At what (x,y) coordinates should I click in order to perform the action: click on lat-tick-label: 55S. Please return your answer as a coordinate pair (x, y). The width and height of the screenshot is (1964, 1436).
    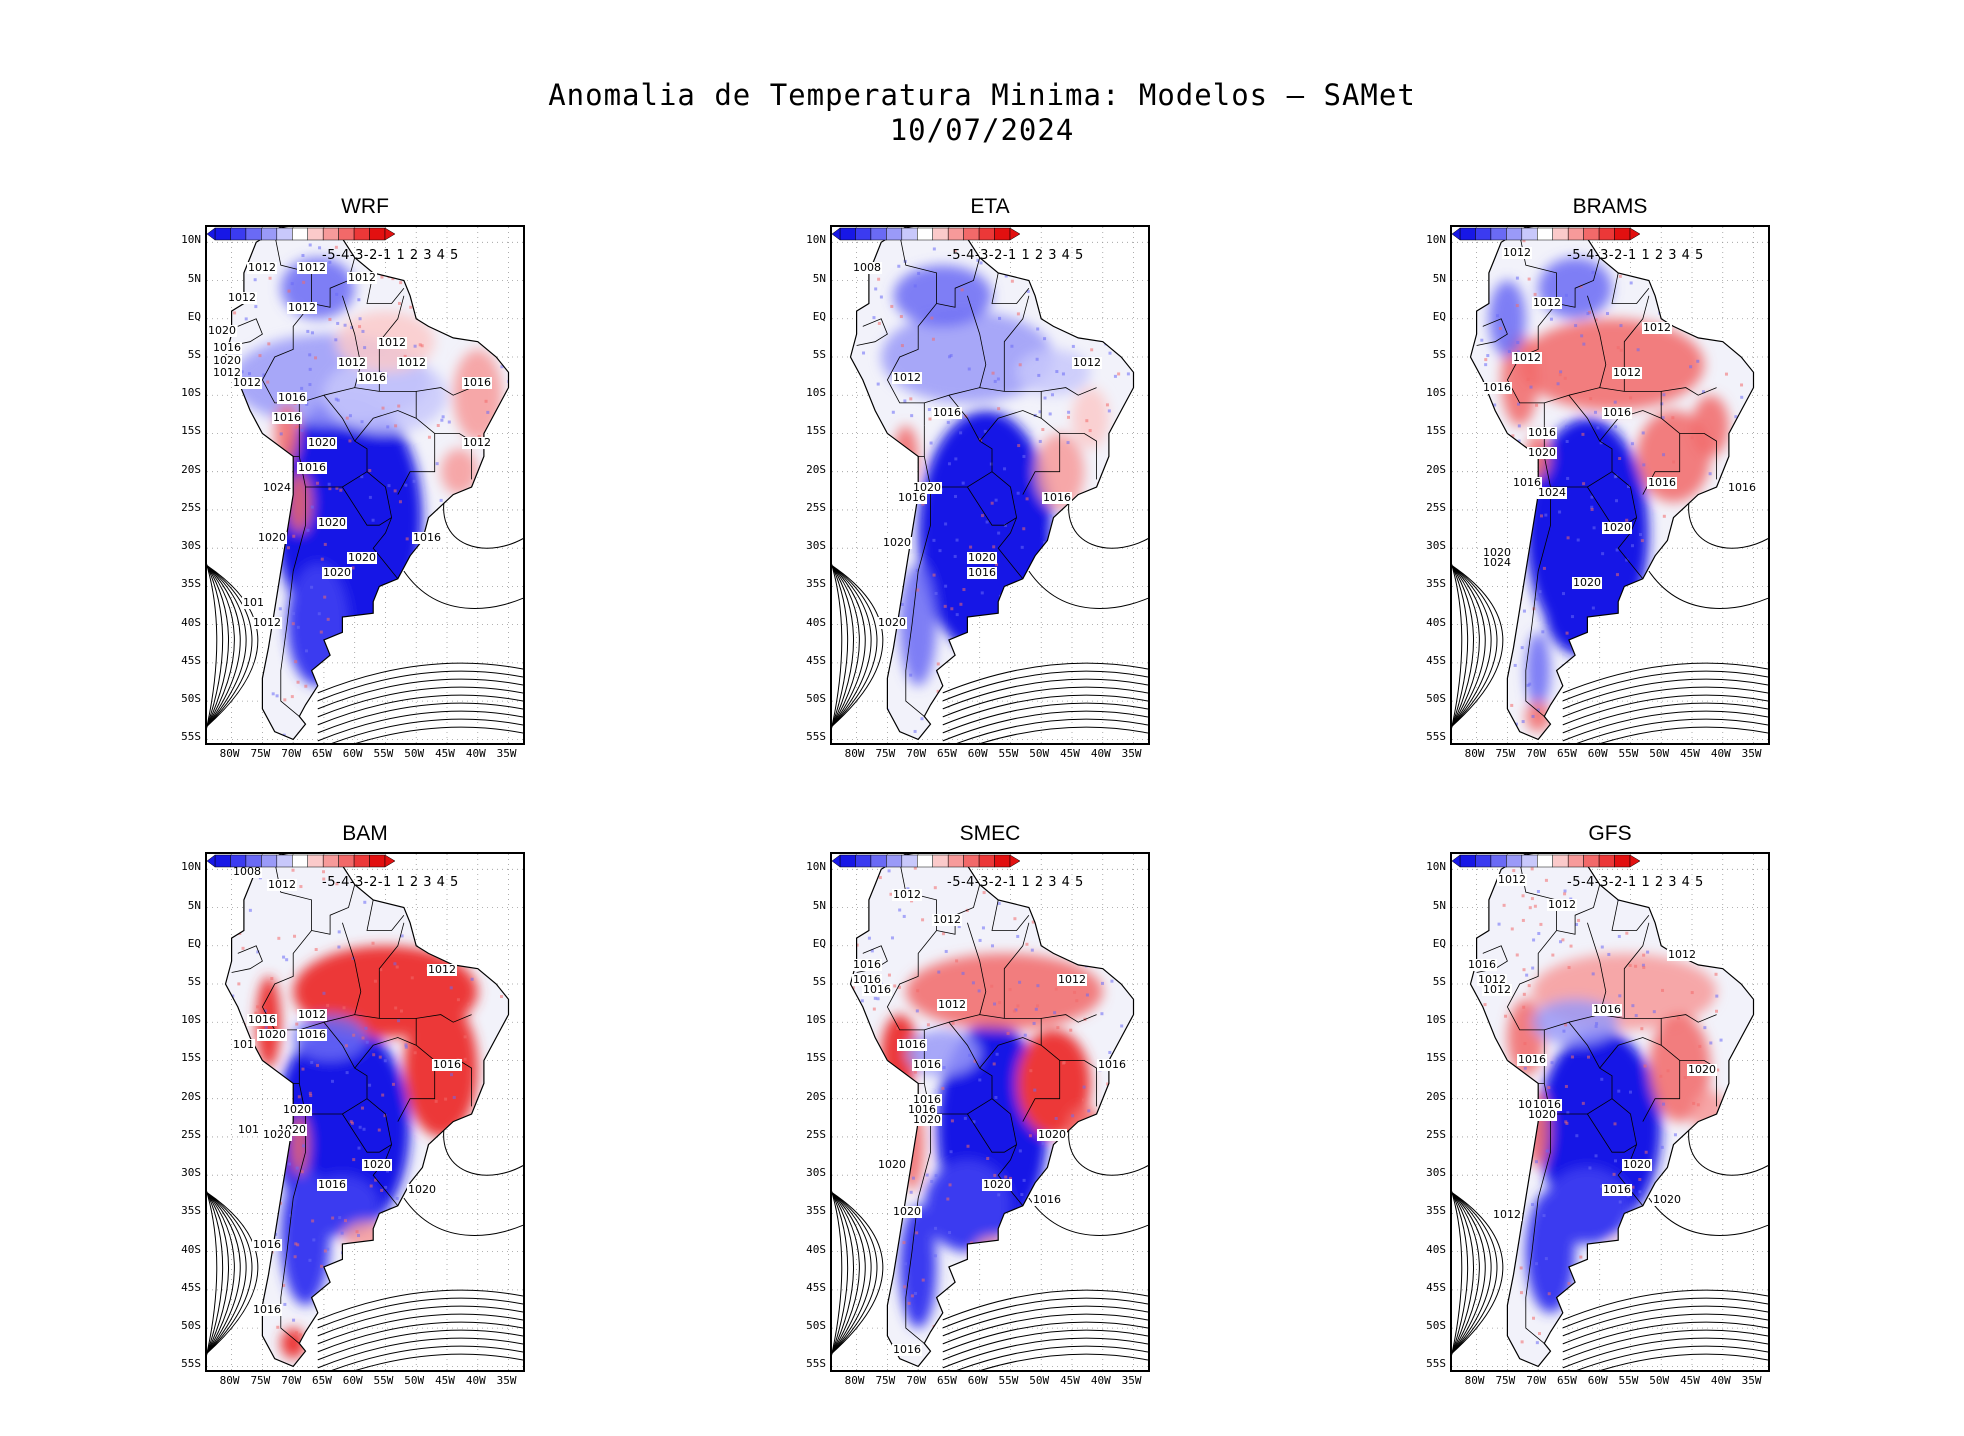
    Looking at the image, I should click on (191, 737).